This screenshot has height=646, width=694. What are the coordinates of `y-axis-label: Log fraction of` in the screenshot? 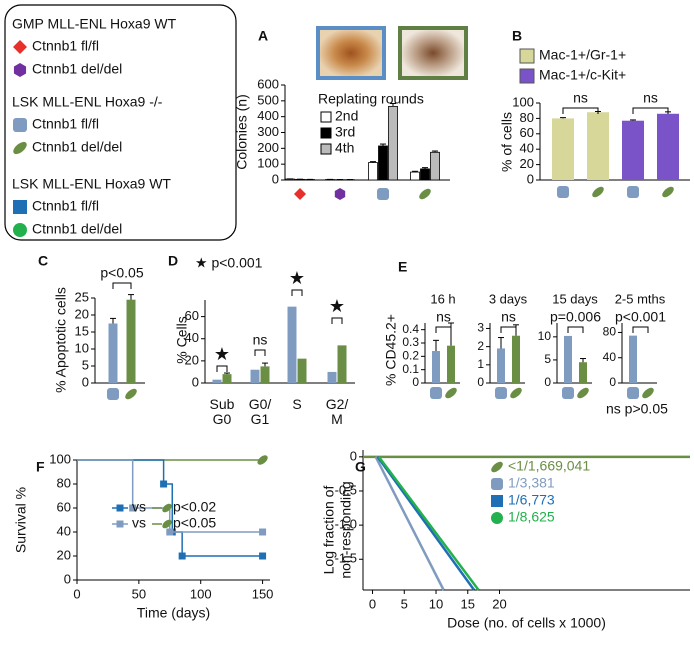 It's located at (329, 530).